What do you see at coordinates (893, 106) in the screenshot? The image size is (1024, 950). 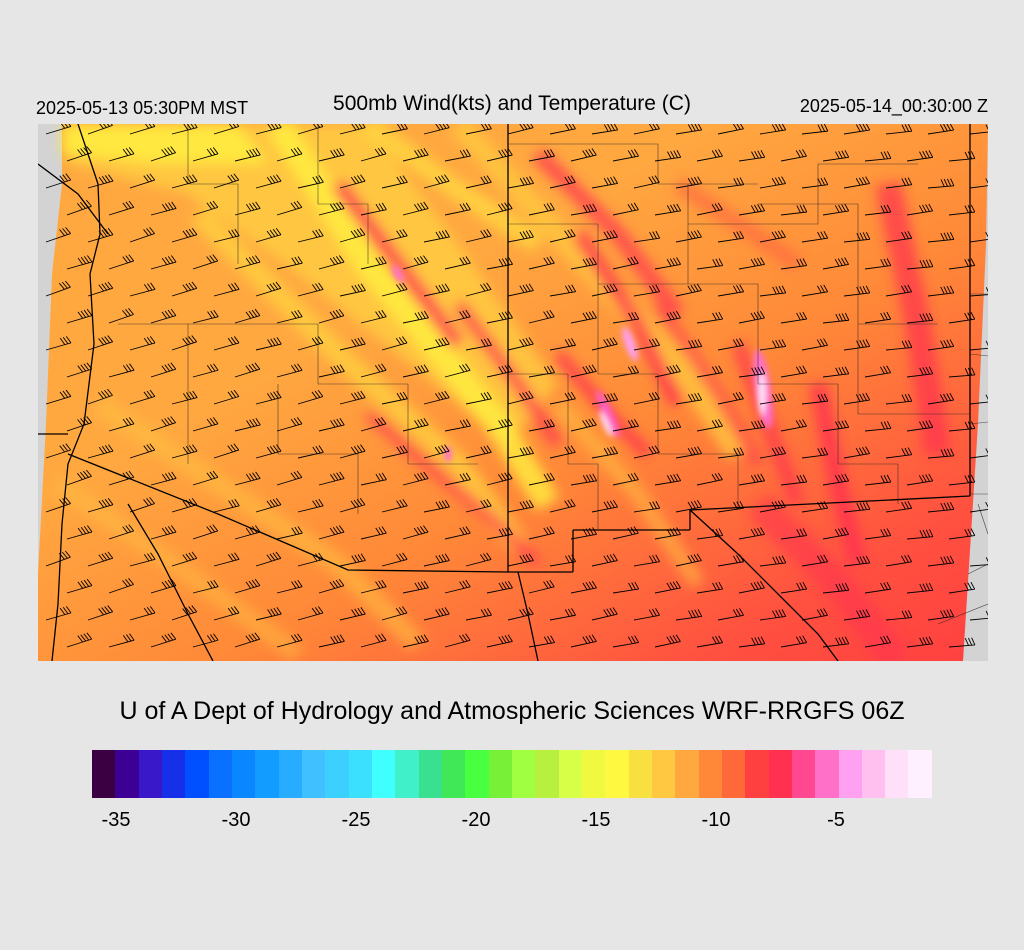 I see `valid-time-utc: 2025-05-14_00:30:00 Z` at bounding box center [893, 106].